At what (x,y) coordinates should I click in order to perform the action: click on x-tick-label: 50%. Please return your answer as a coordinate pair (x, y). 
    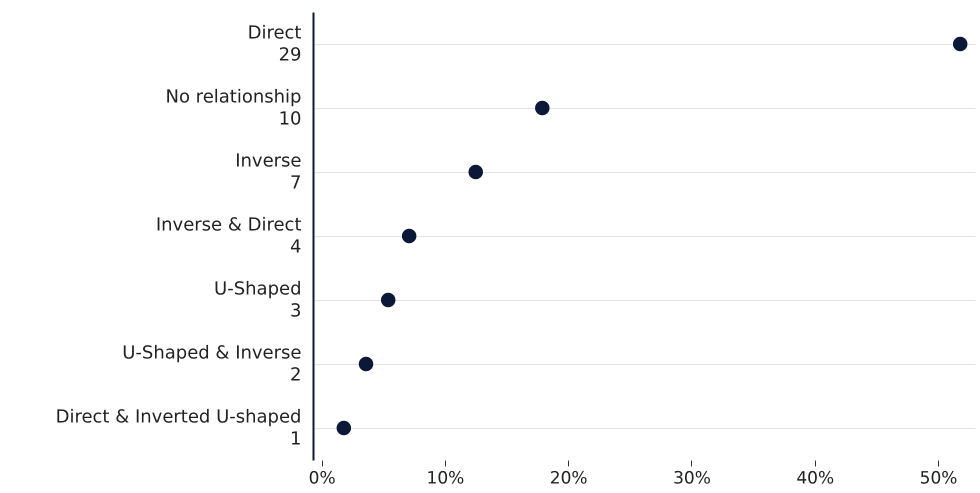
    Looking at the image, I should click on (939, 478).